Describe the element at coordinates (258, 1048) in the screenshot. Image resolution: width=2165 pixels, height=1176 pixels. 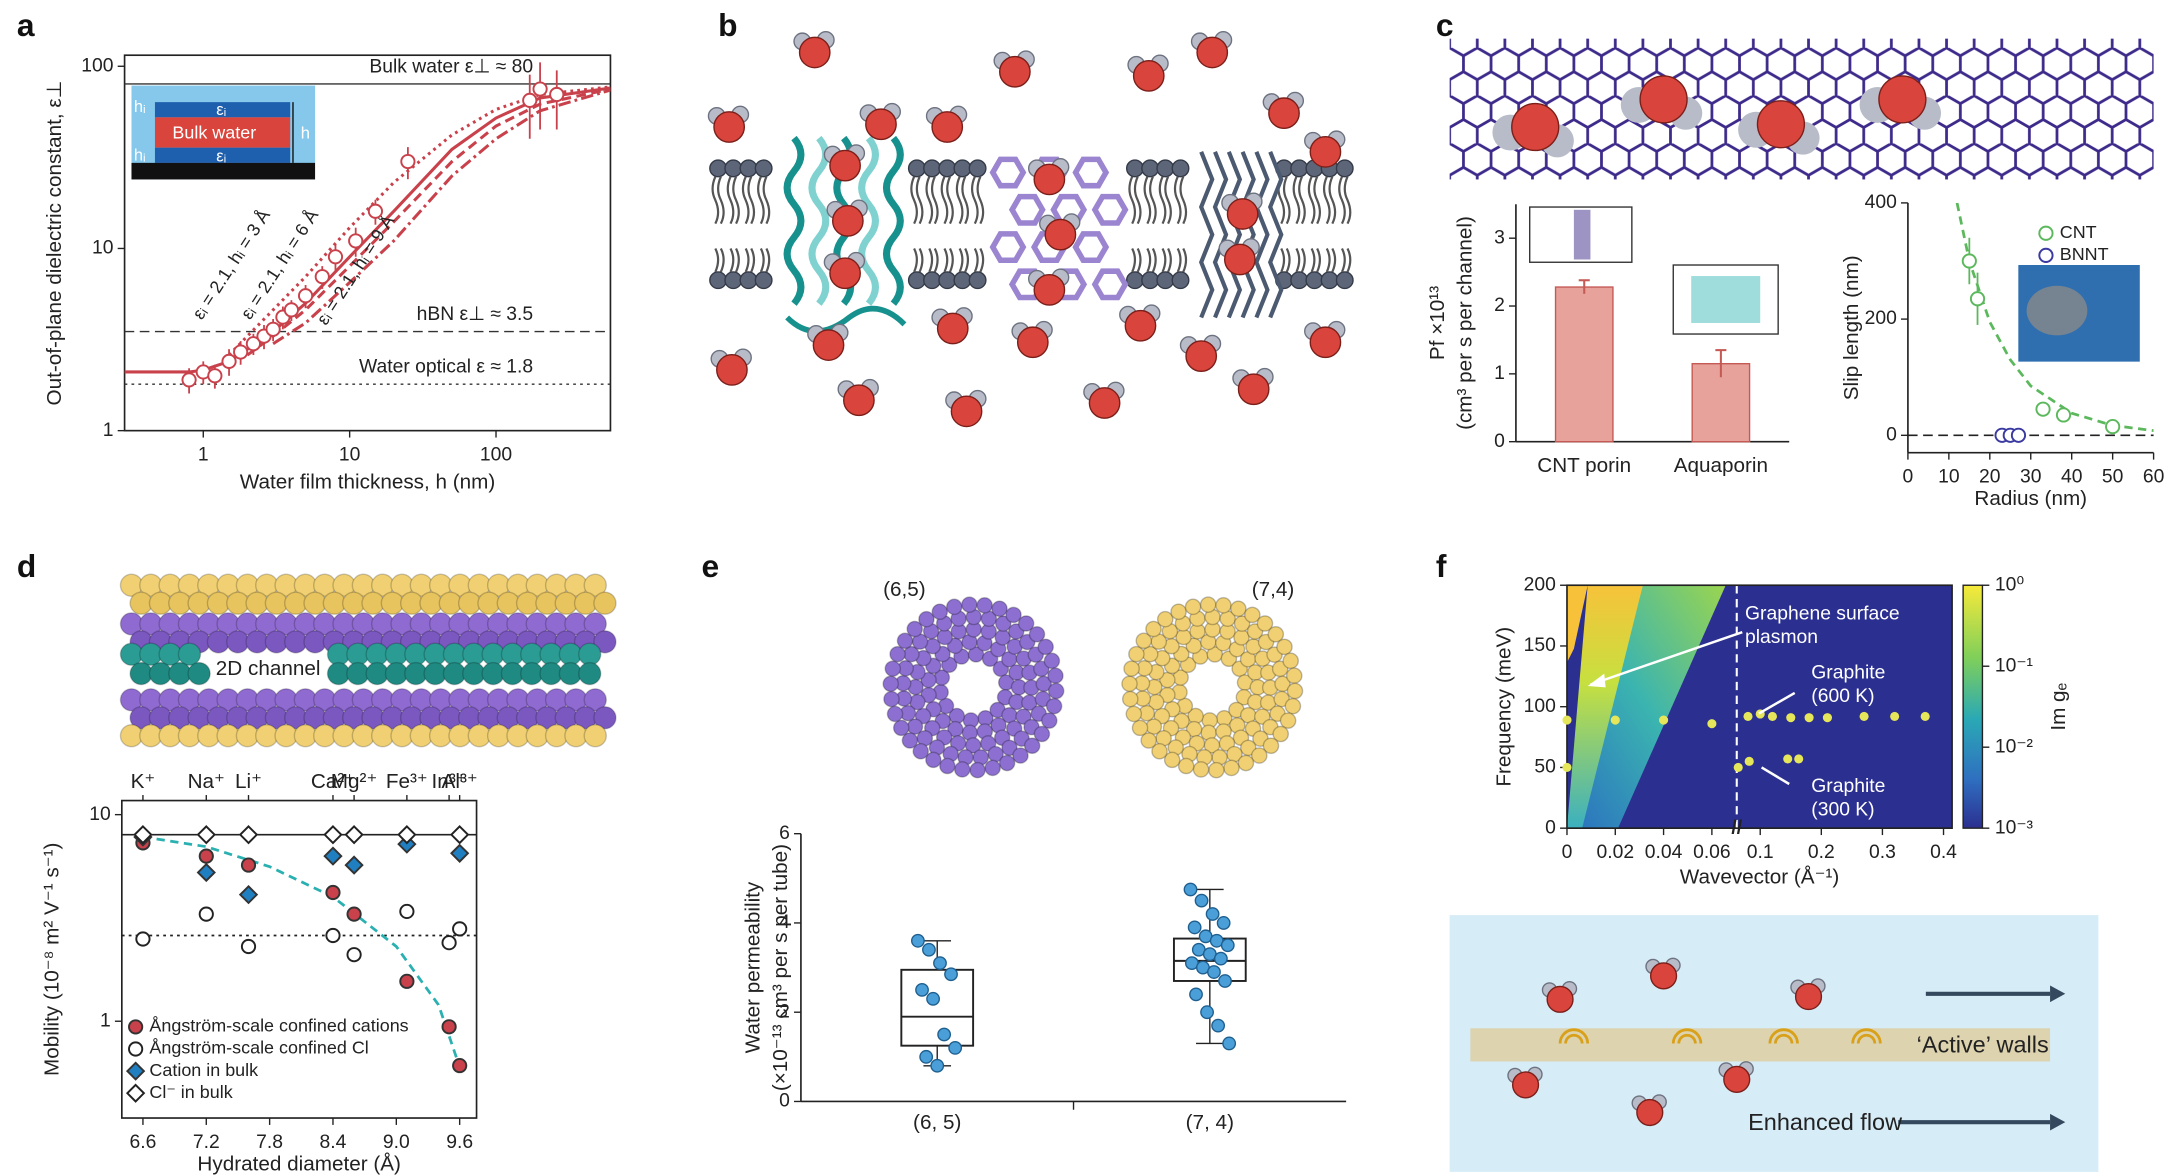
I see `legend-label: Ångström-scale confined Cl` at that location.